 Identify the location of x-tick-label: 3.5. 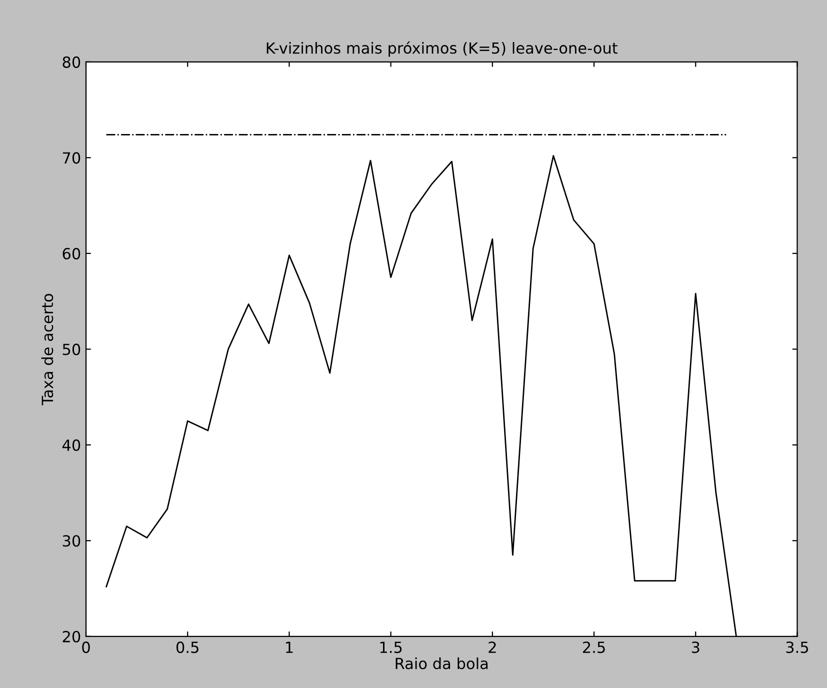
(797, 648).